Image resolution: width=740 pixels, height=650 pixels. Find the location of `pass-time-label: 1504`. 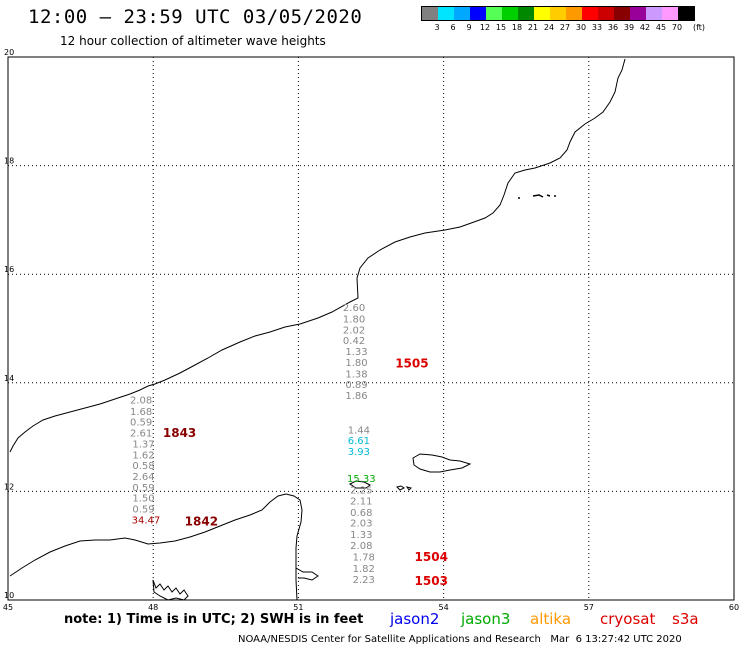

pass-time-label: 1504 is located at coordinates (431, 557).